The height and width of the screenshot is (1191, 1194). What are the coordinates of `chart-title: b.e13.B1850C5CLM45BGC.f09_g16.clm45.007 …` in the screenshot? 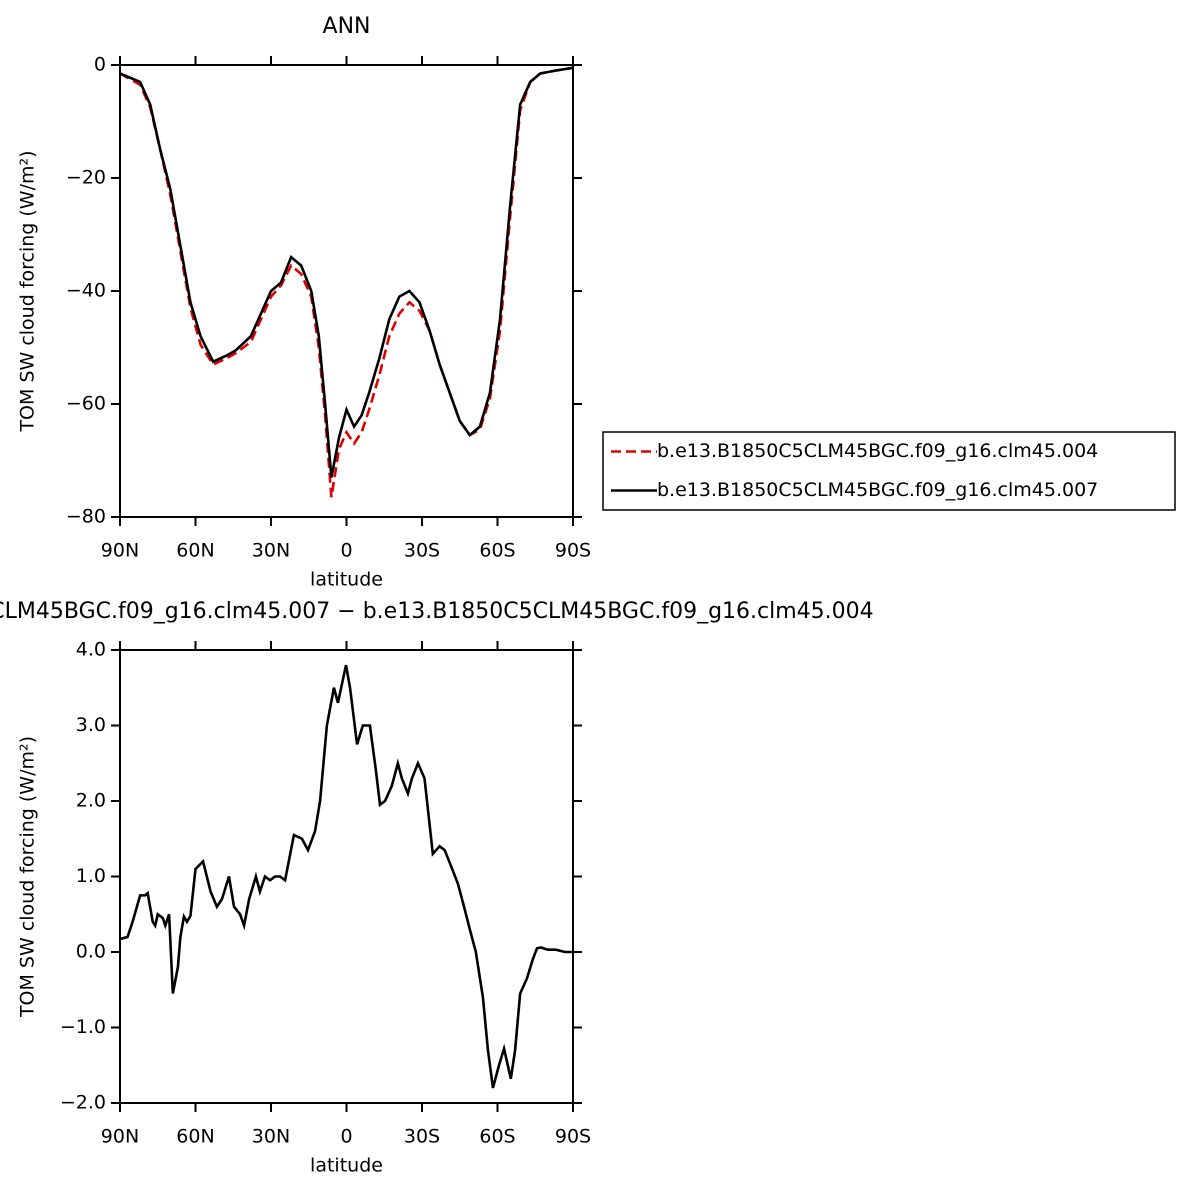 It's located at (437, 611).